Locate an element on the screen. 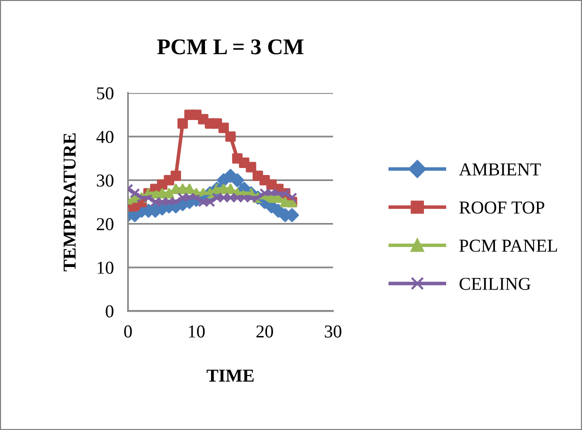 The image size is (582, 430). y-tick-label: 40 is located at coordinates (105, 137).